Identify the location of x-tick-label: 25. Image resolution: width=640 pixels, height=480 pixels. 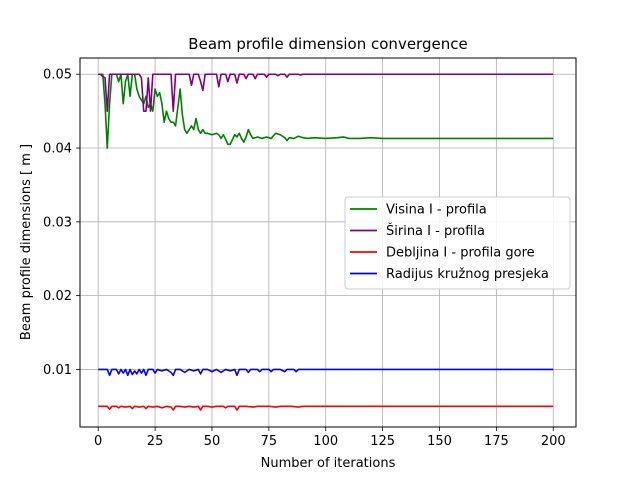
(155, 441).